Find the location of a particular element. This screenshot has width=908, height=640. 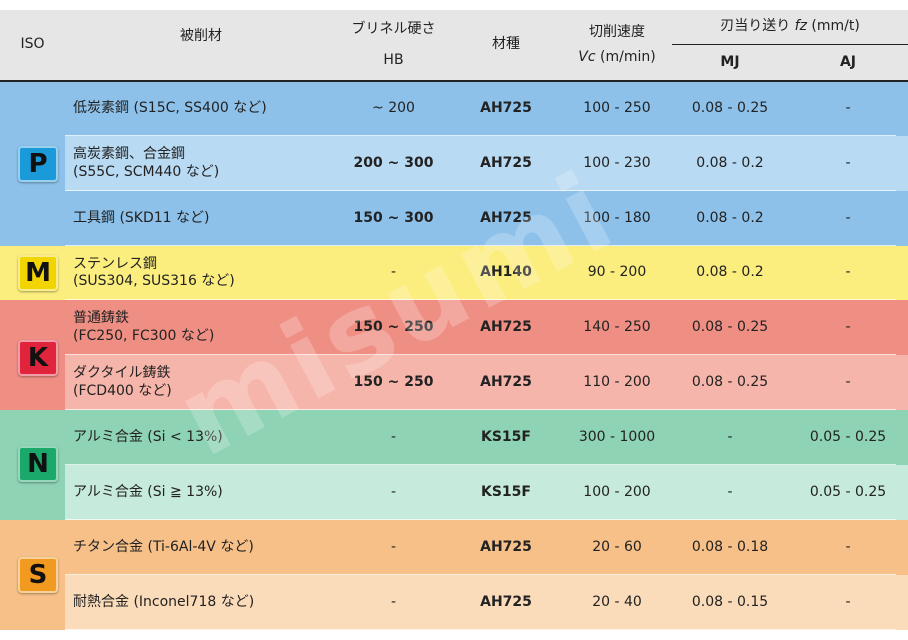

cell-value-mj: 0.08 - 0.25 is located at coordinates (730, 381).